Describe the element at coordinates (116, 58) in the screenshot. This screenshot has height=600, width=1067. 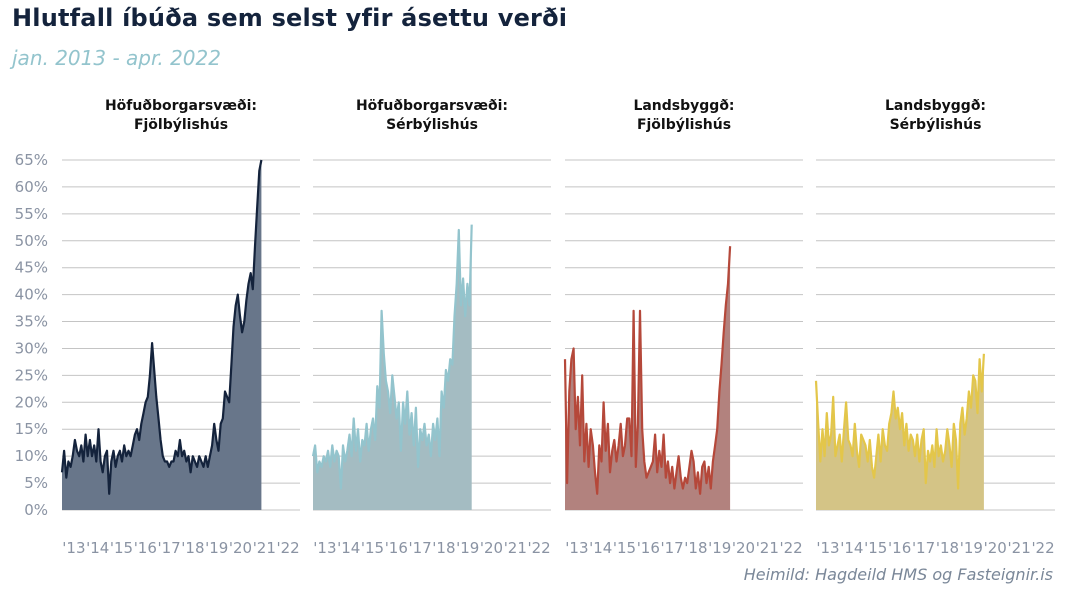
I see `chart-subtitle: jan. 2013 - apr. 2022` at that location.